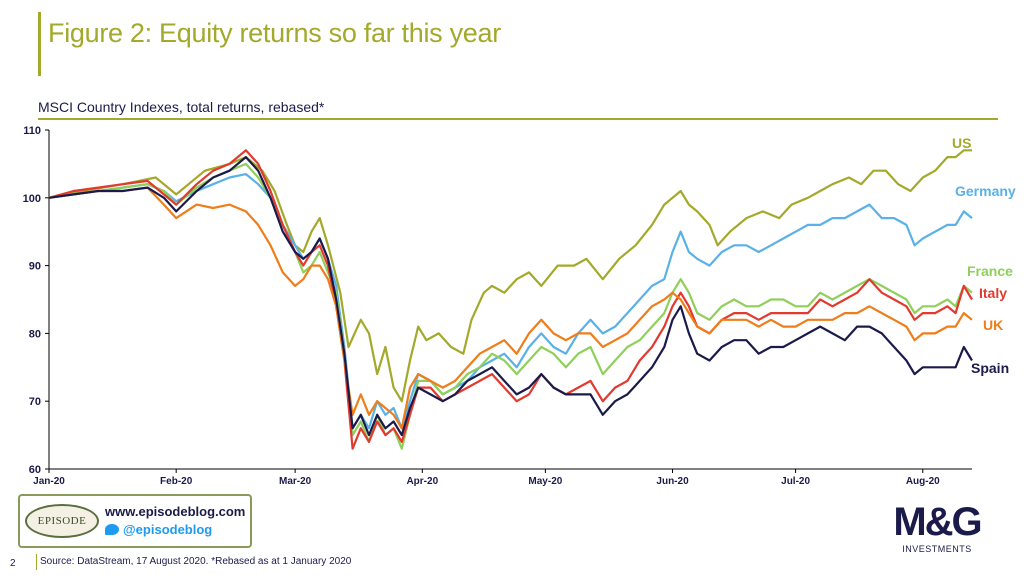 Image resolution: width=1024 pixels, height=576 pixels. What do you see at coordinates (937, 522) in the screenshot?
I see `logo-main-text: M&G` at bounding box center [937, 522].